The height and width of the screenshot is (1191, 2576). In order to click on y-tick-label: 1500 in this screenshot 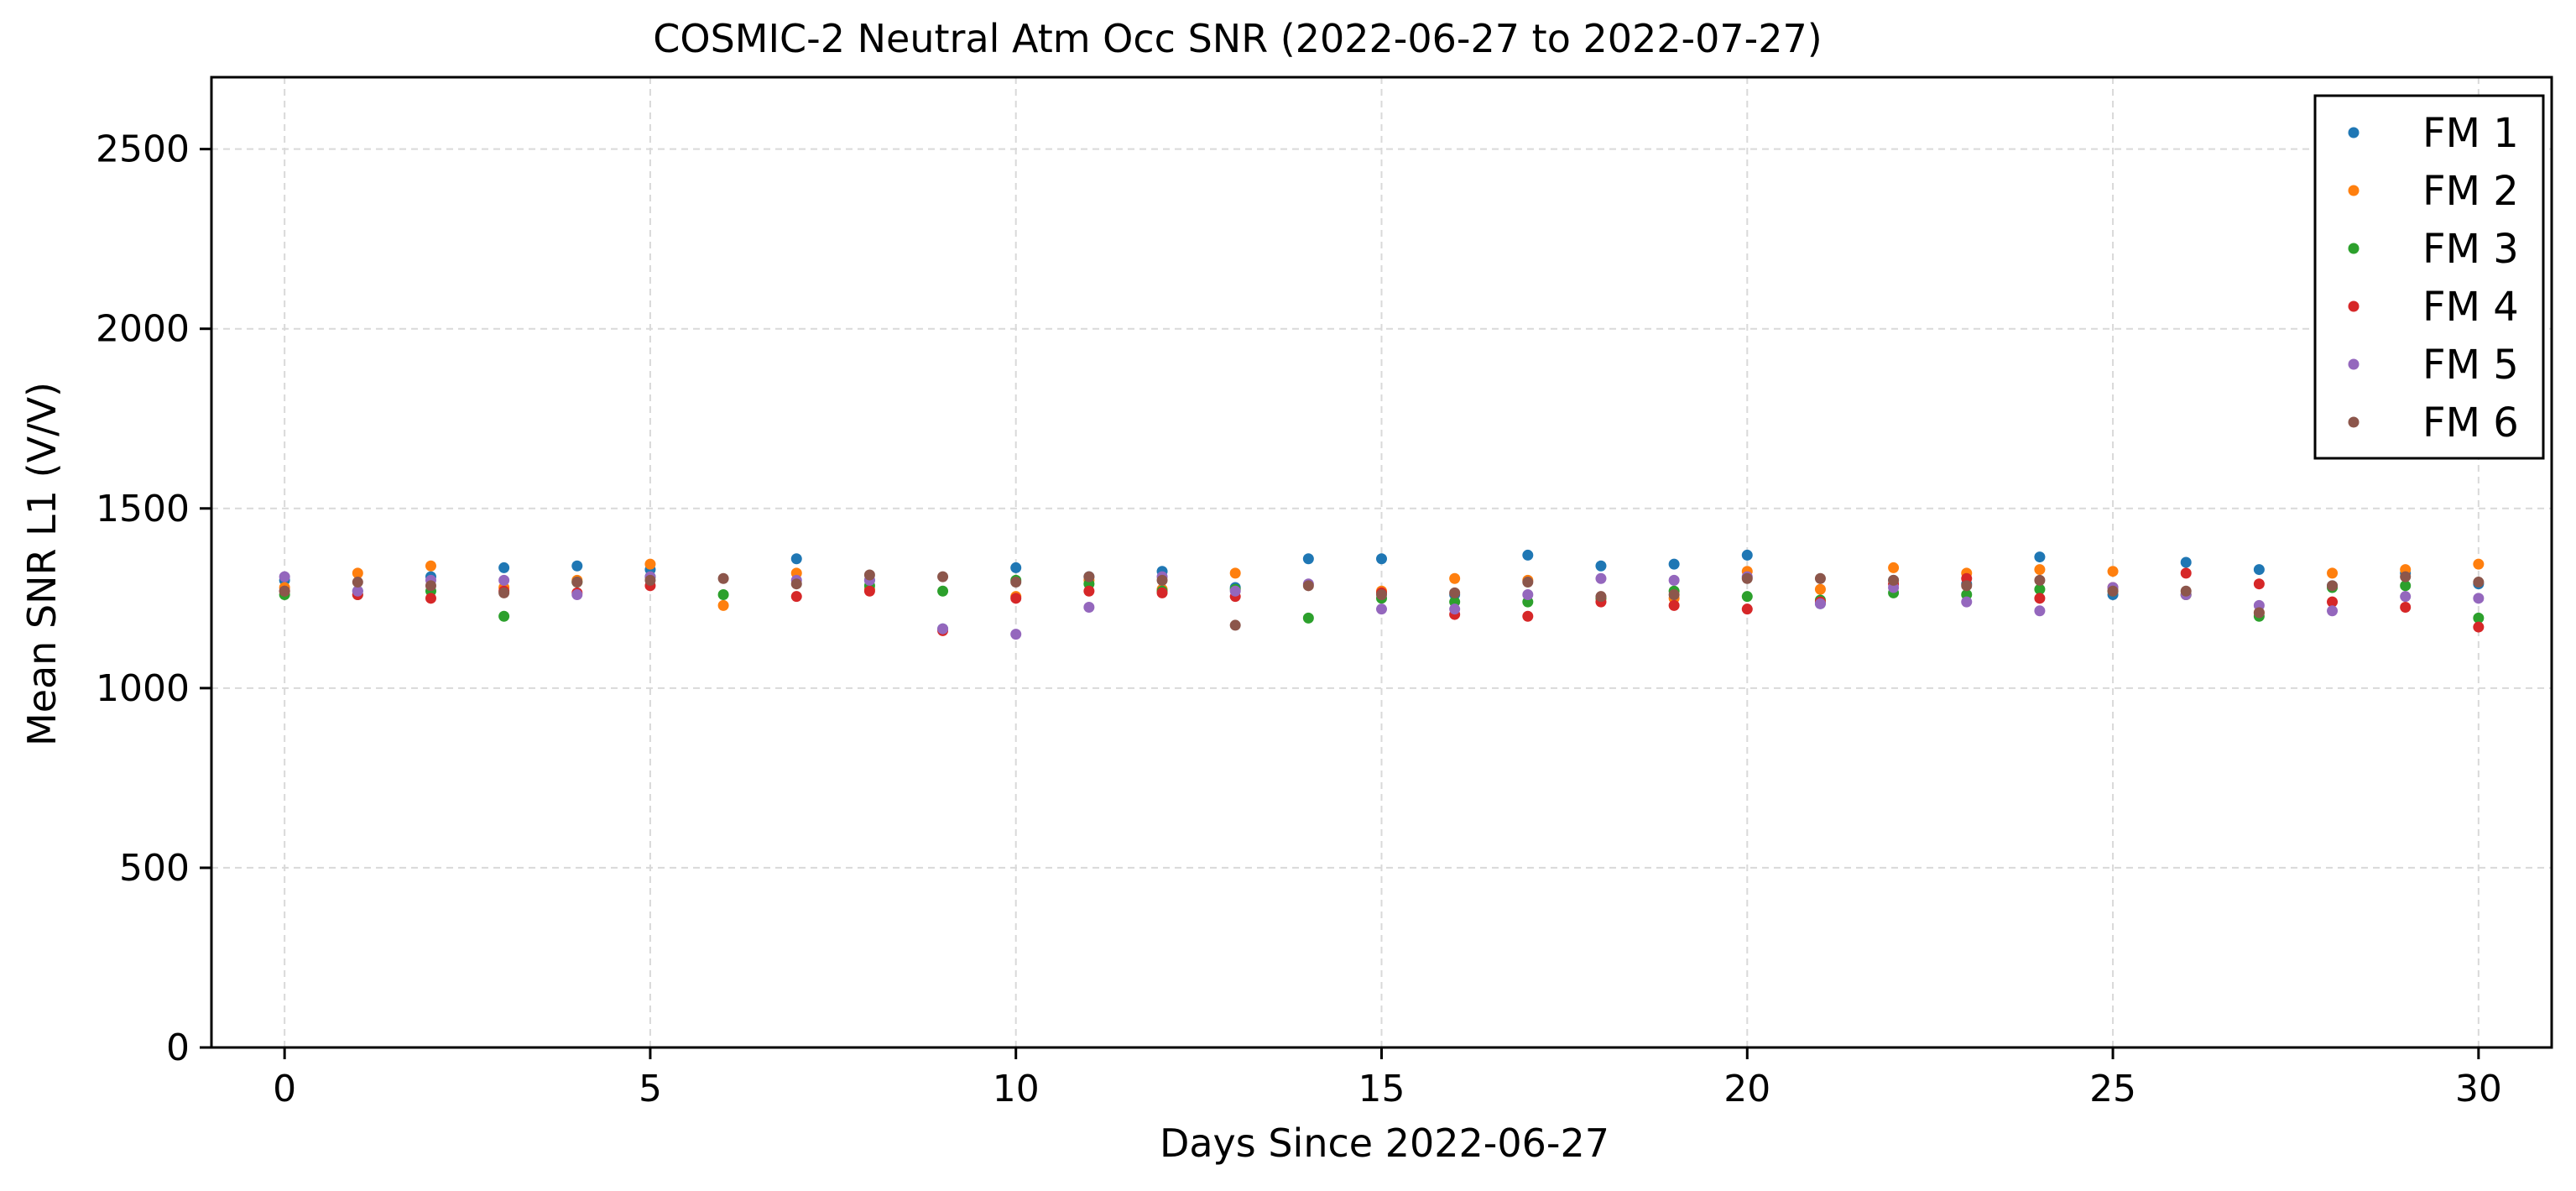, I will do `click(143, 509)`.